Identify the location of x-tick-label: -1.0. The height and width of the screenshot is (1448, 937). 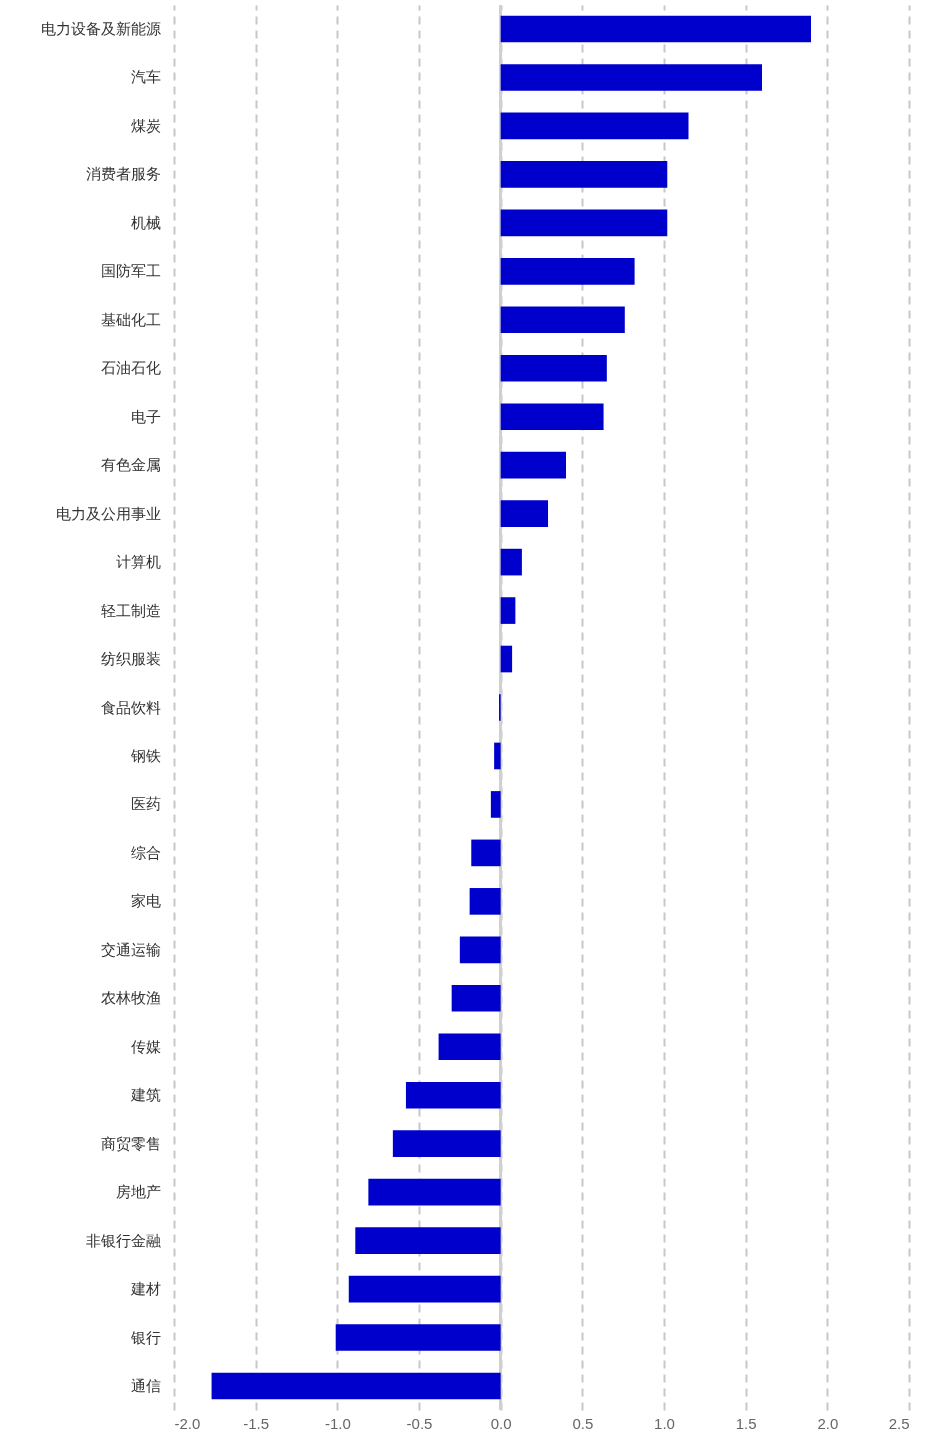
(337, 1423).